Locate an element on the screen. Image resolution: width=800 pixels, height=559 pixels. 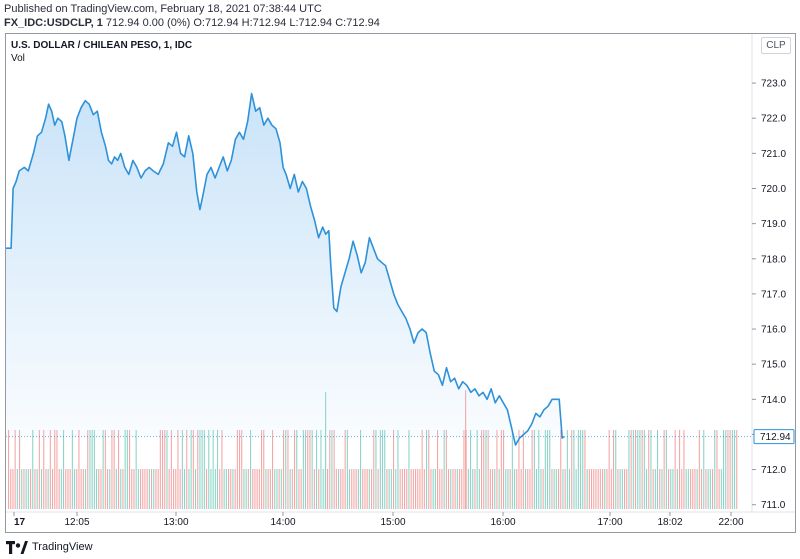
y-tick-label: 718.0 is located at coordinates (773, 259).